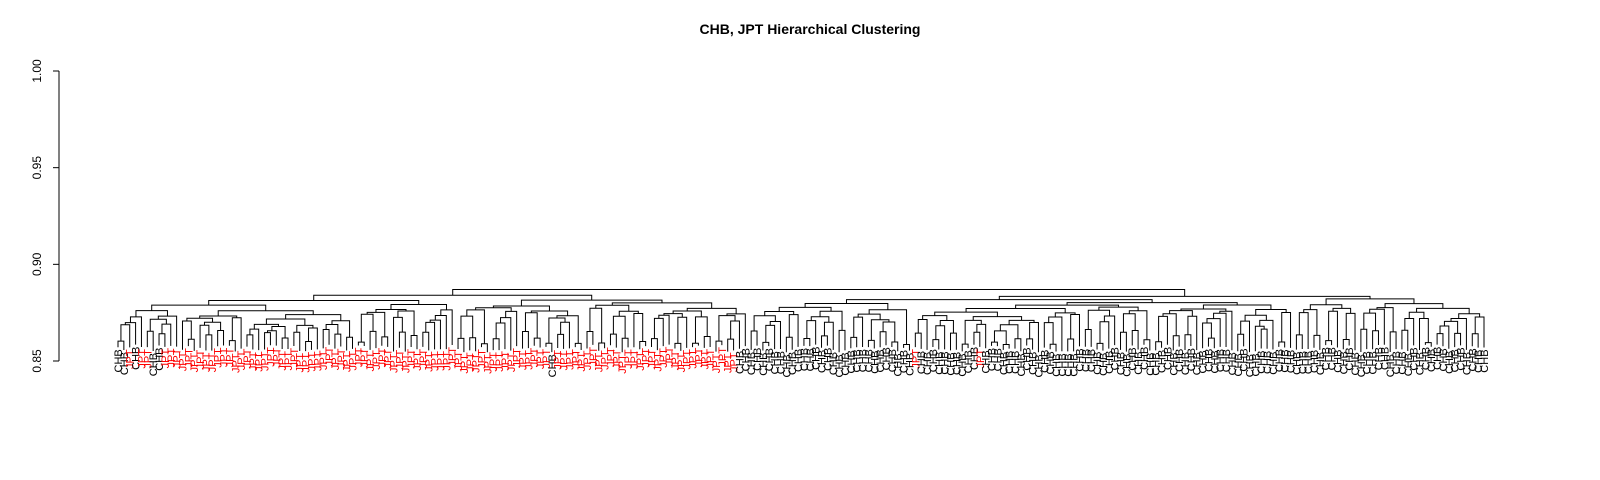 Image resolution: width=1600 pixels, height=480 pixels. What do you see at coordinates (37, 264) in the screenshot?
I see `y-tick-label: 0.90` at bounding box center [37, 264].